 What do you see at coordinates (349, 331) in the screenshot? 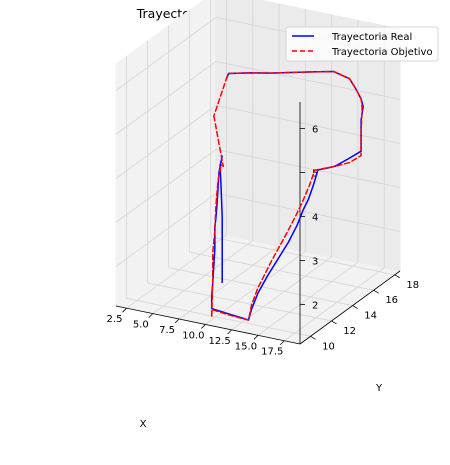
I see `y-tick-label: 12` at bounding box center [349, 331].